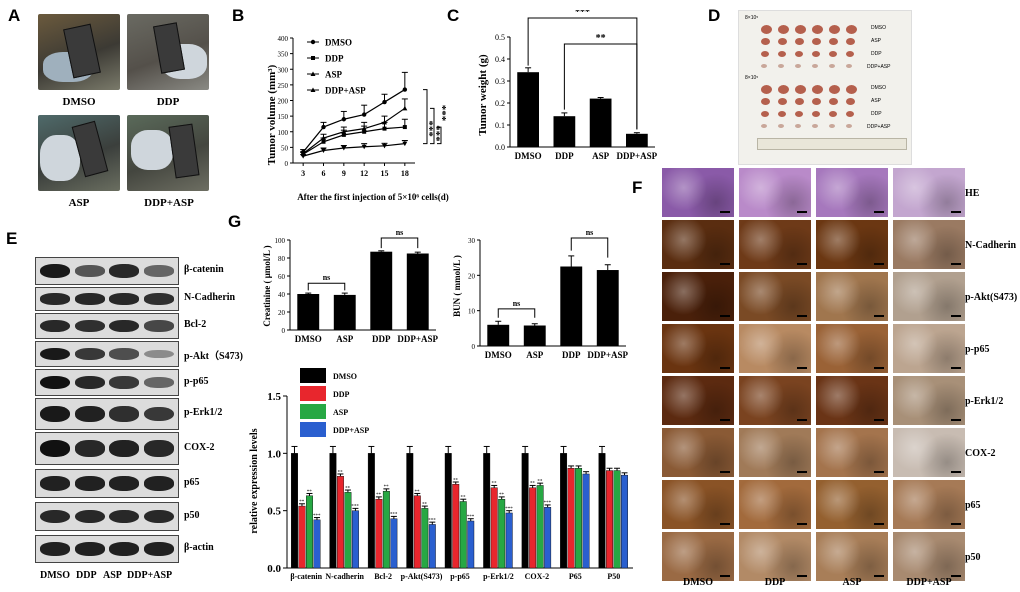 The width and height of the screenshot is (1020, 592). What do you see at coordinates (537, 576) in the screenshot?
I see `g3-xtick-label: COX-2` at bounding box center [537, 576].